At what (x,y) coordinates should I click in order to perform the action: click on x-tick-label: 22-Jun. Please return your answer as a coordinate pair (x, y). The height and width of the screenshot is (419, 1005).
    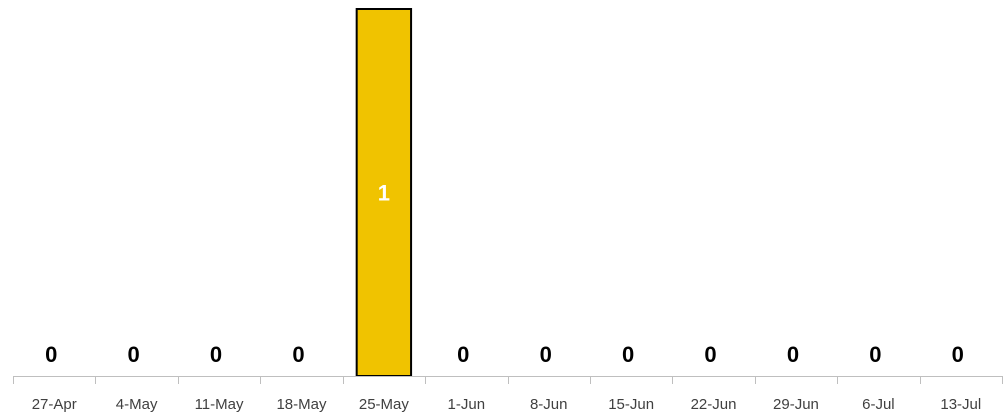
    Looking at the image, I should click on (714, 404).